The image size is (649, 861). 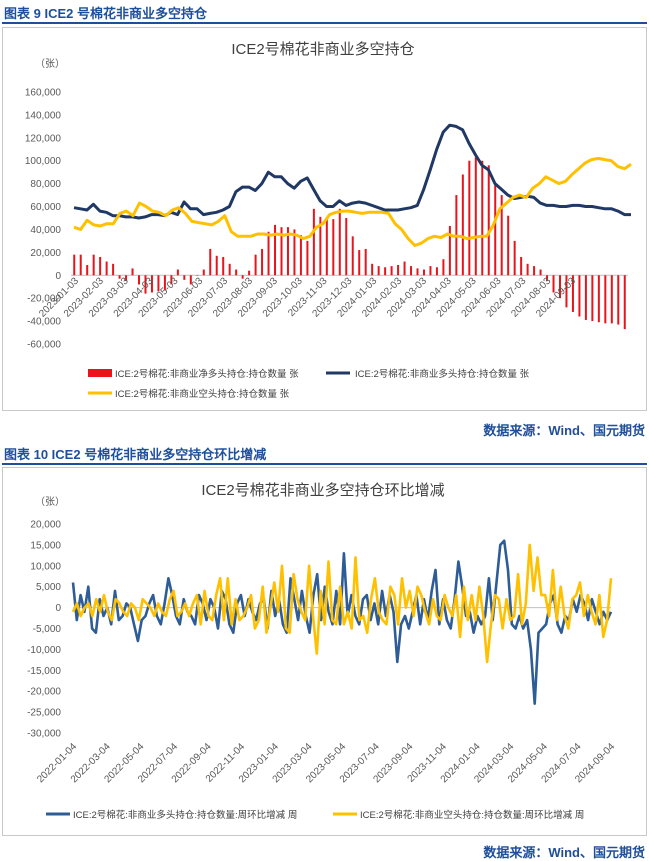 What do you see at coordinates (322, 49) in the screenshot?
I see `chart-title: ICE2号棉花非商业多空持仓` at bounding box center [322, 49].